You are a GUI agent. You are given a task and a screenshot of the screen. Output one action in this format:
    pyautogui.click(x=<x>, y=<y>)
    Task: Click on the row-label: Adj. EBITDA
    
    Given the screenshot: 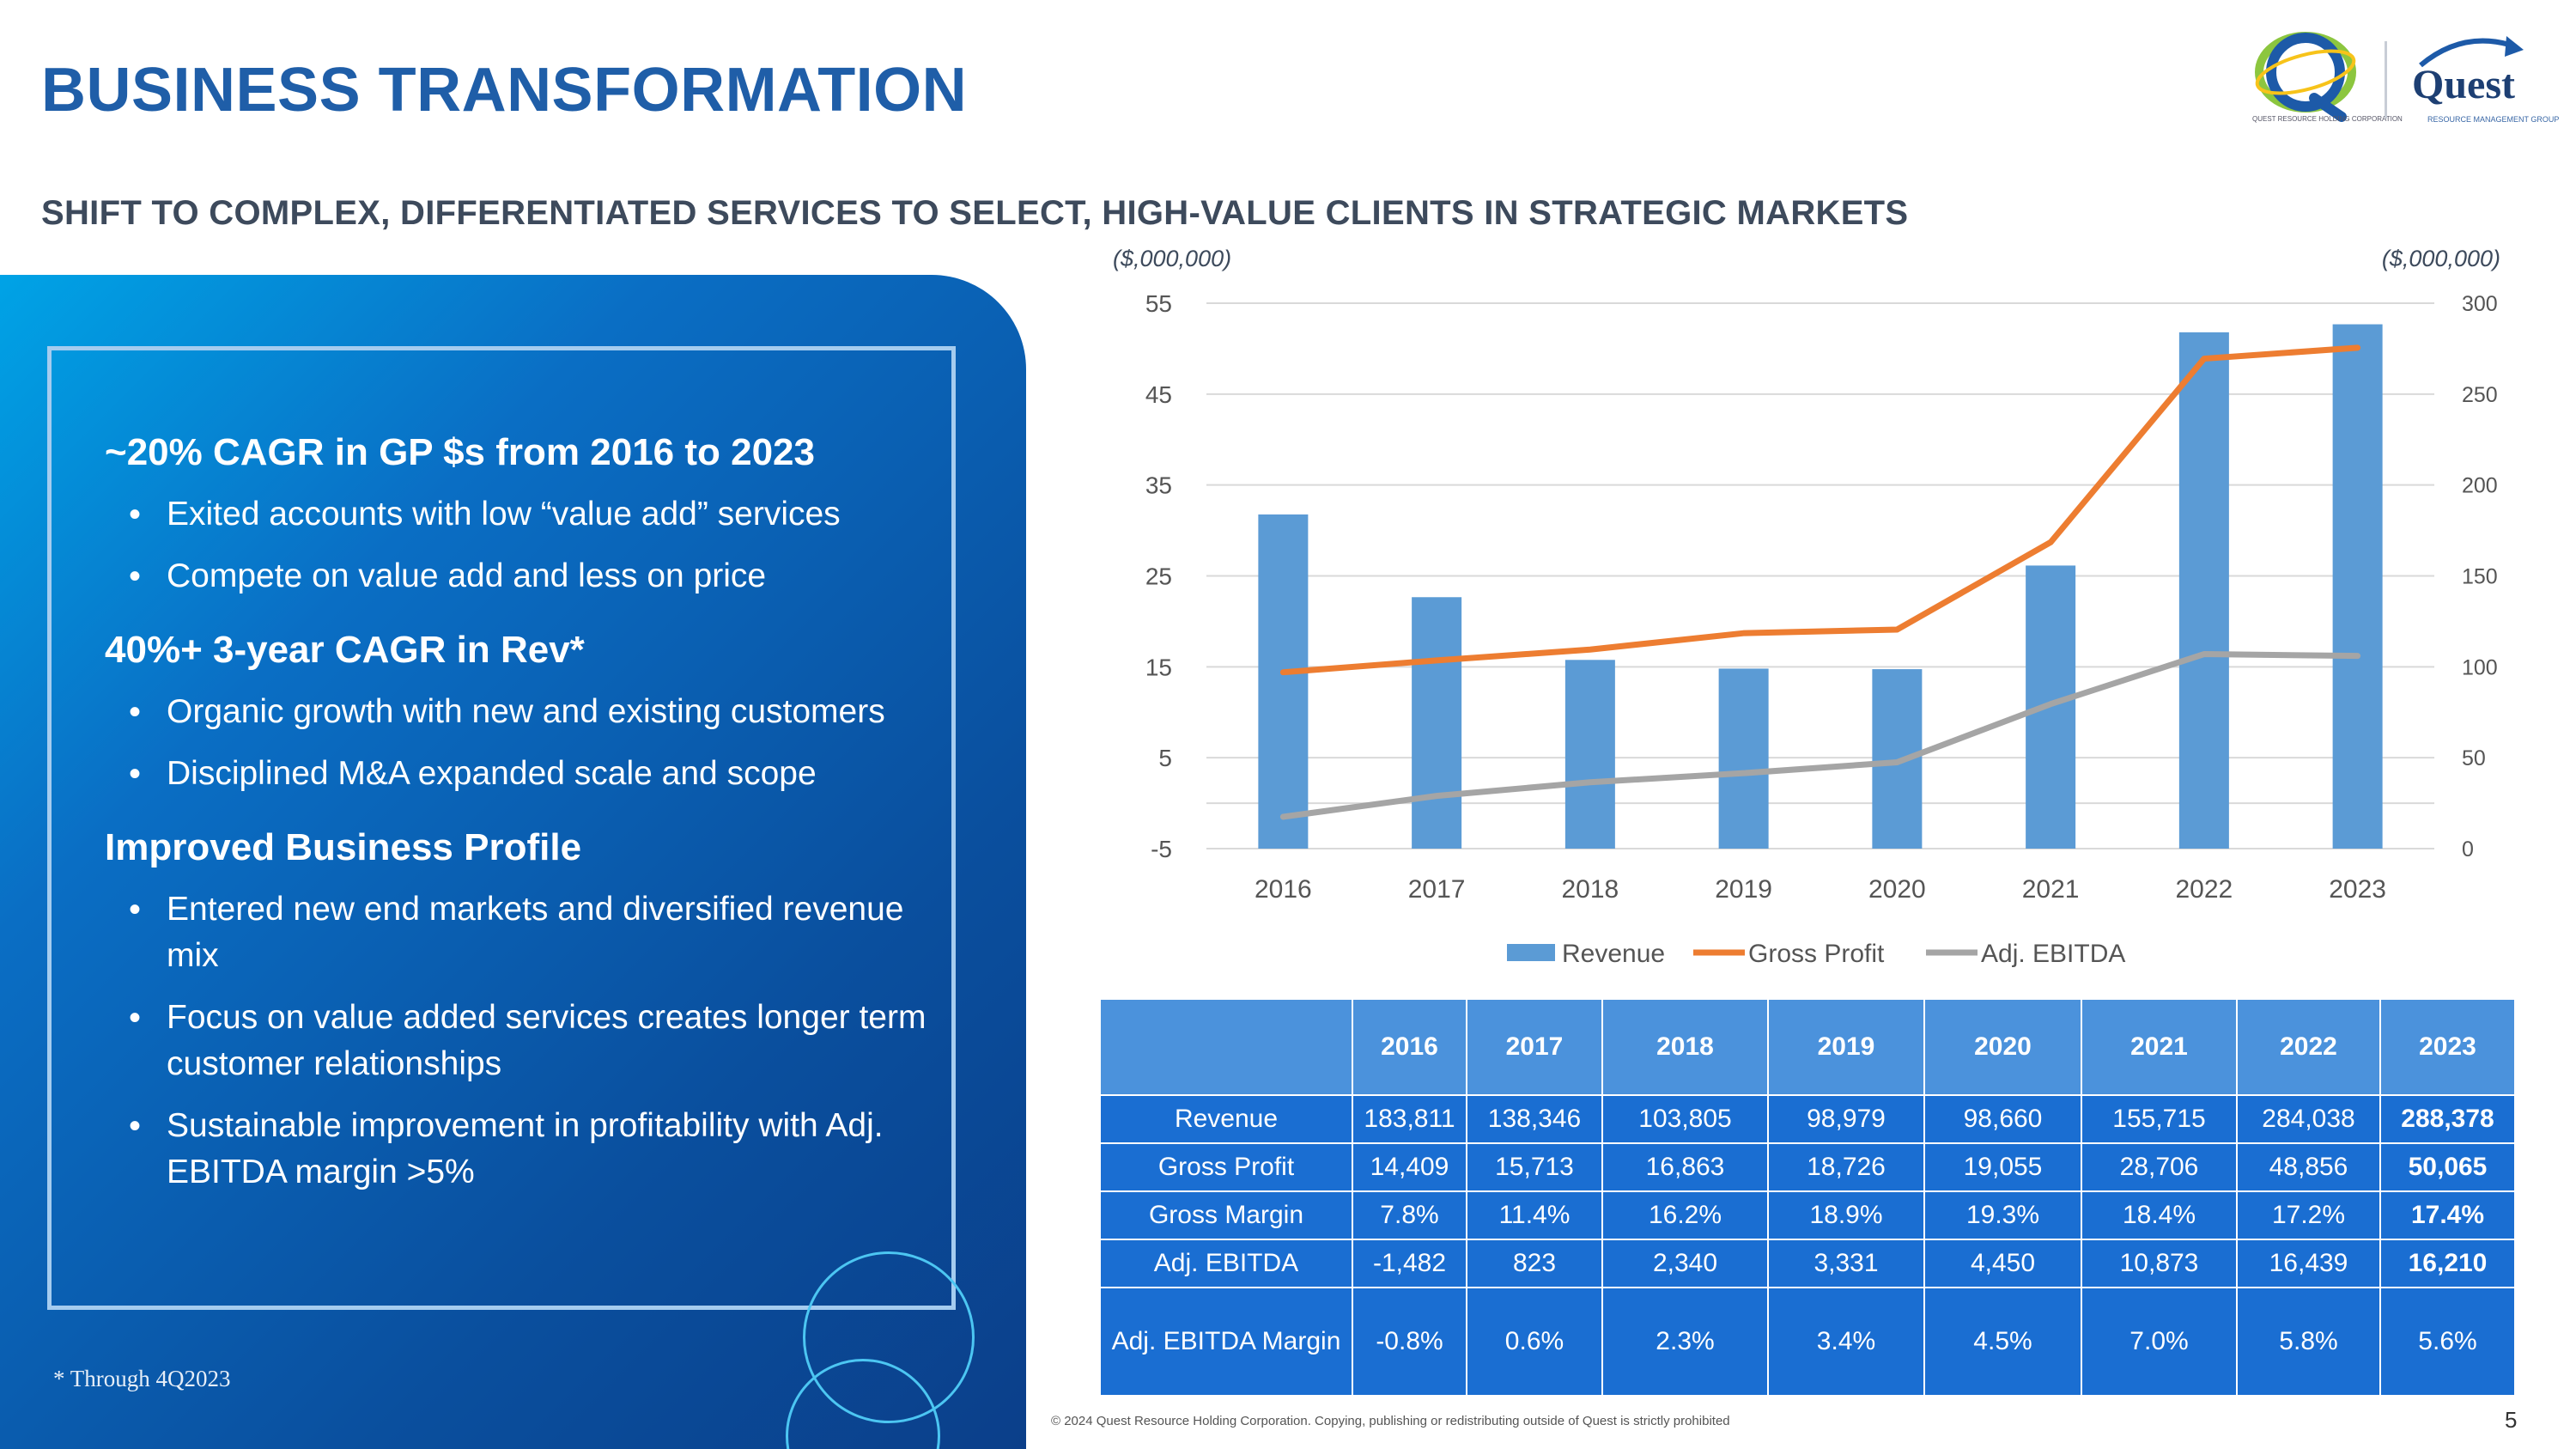 What is the action you would take?
    pyautogui.click(x=1226, y=1263)
    